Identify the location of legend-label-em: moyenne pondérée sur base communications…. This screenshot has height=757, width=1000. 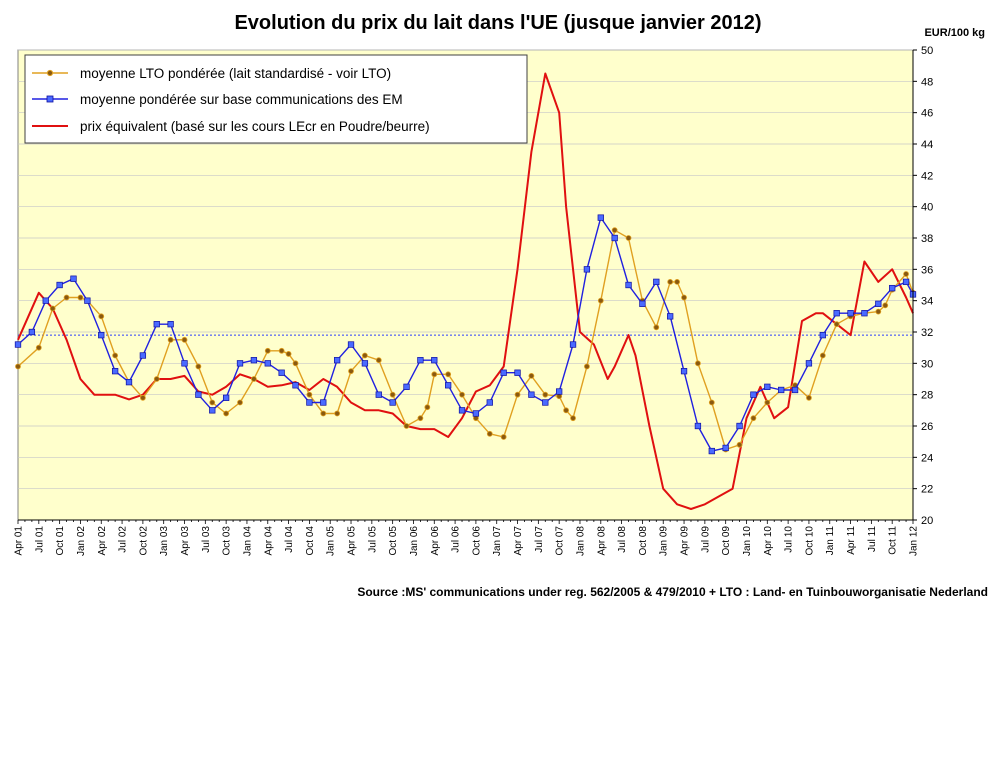
(241, 99).